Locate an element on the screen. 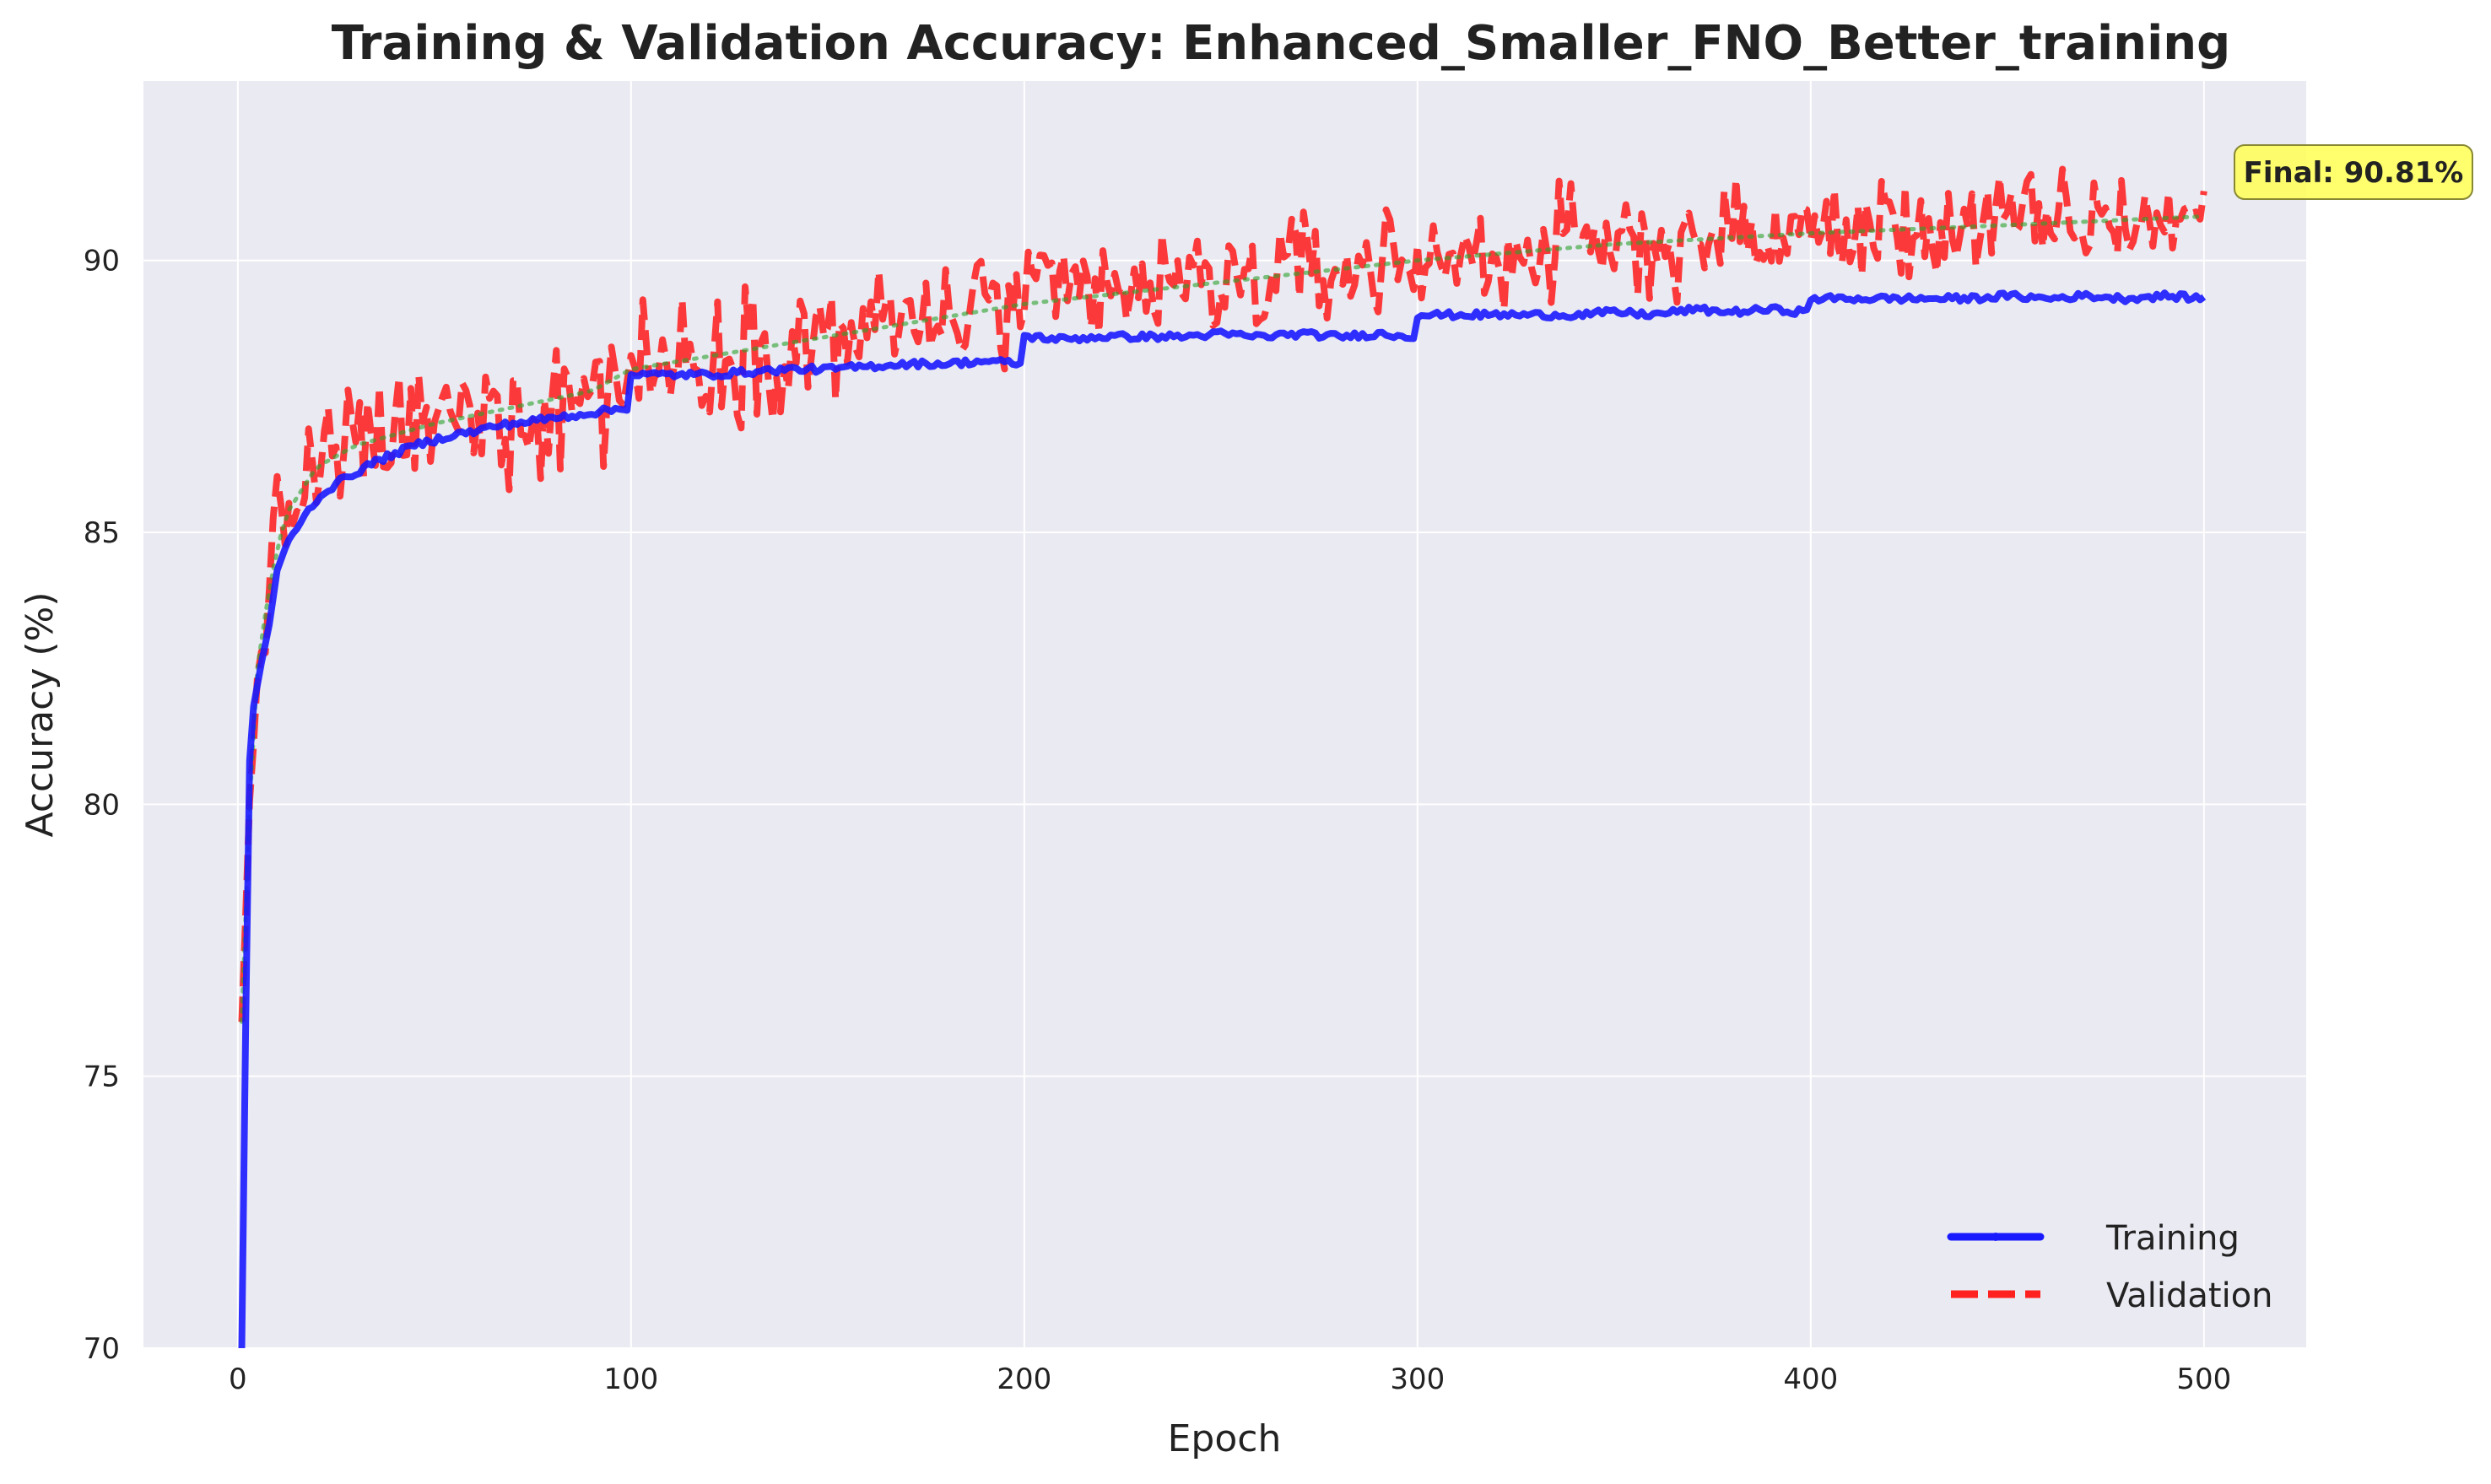  final-annotation-text: Final: 90.81% is located at coordinates (2354, 173).